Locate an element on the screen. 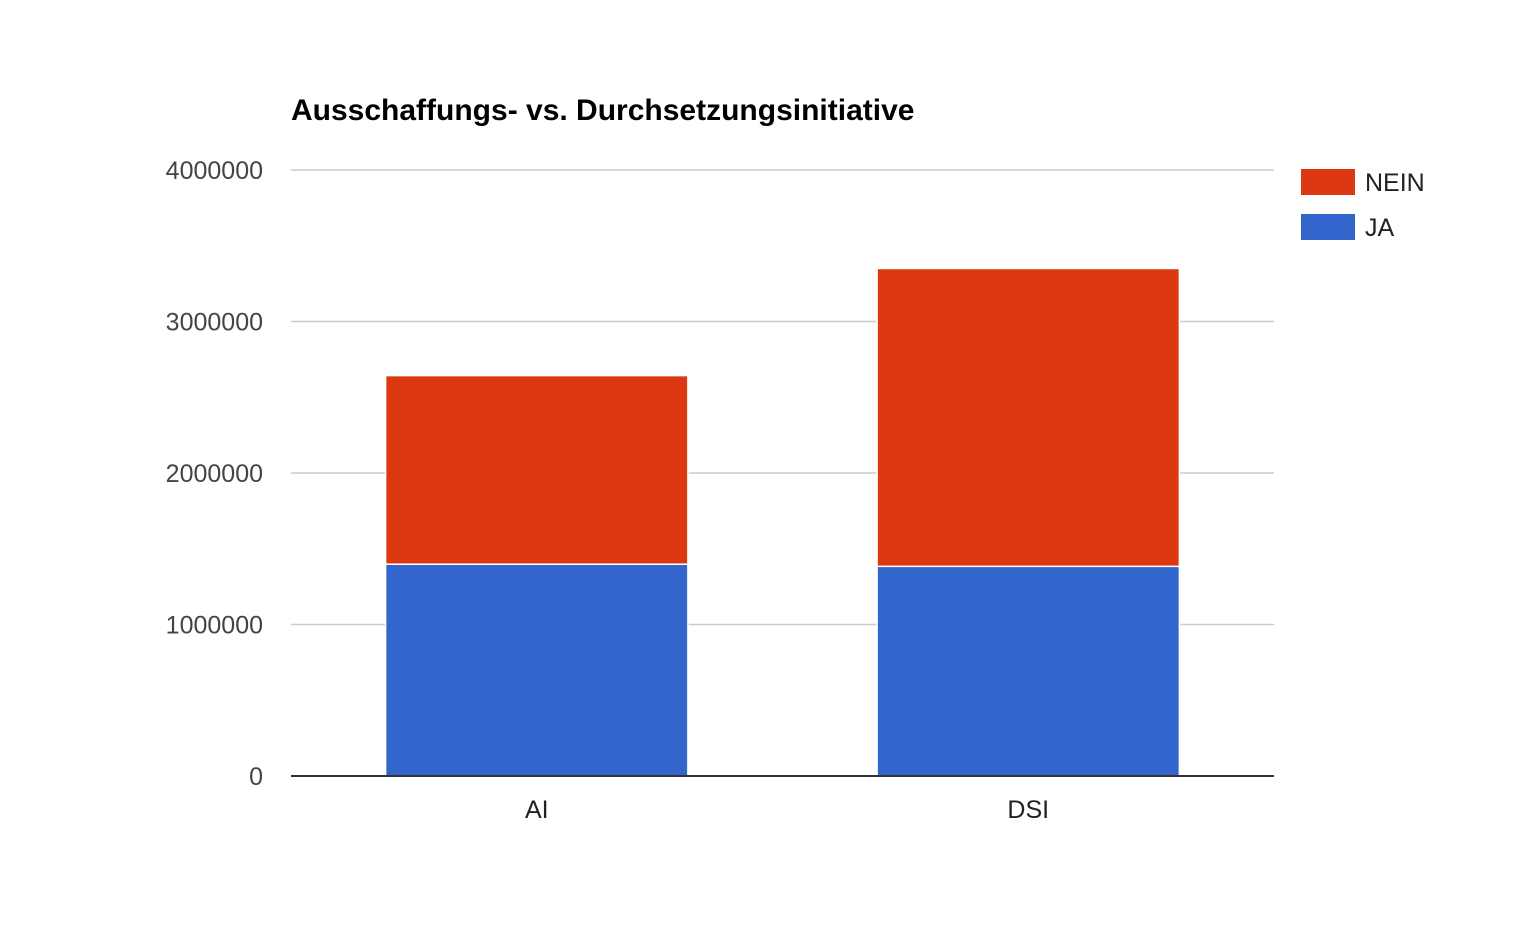 The height and width of the screenshot is (927, 1536). bar-nein-ai is located at coordinates (536, 469).